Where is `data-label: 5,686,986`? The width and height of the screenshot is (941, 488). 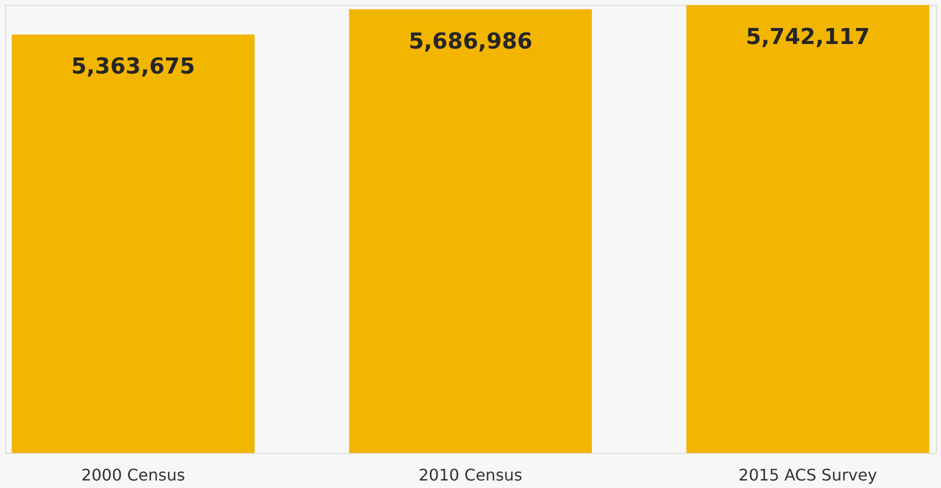
data-label: 5,686,986 is located at coordinates (470, 41).